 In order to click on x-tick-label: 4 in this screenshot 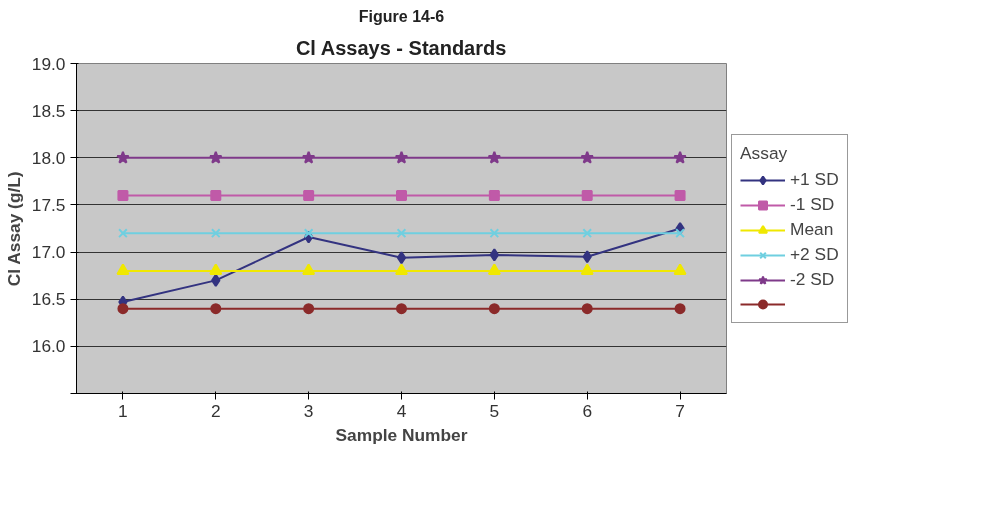, I will do `click(401, 410)`.